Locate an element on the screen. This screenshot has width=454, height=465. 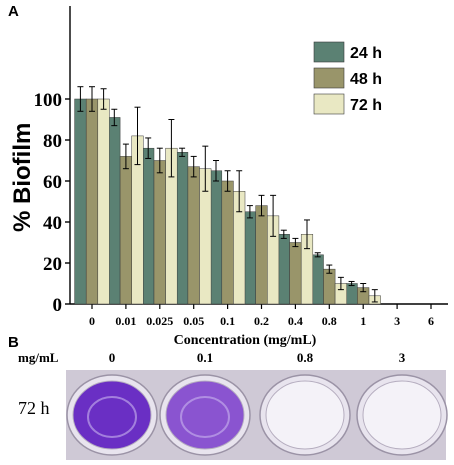
well-label: 3 is located at coordinates (402, 357).